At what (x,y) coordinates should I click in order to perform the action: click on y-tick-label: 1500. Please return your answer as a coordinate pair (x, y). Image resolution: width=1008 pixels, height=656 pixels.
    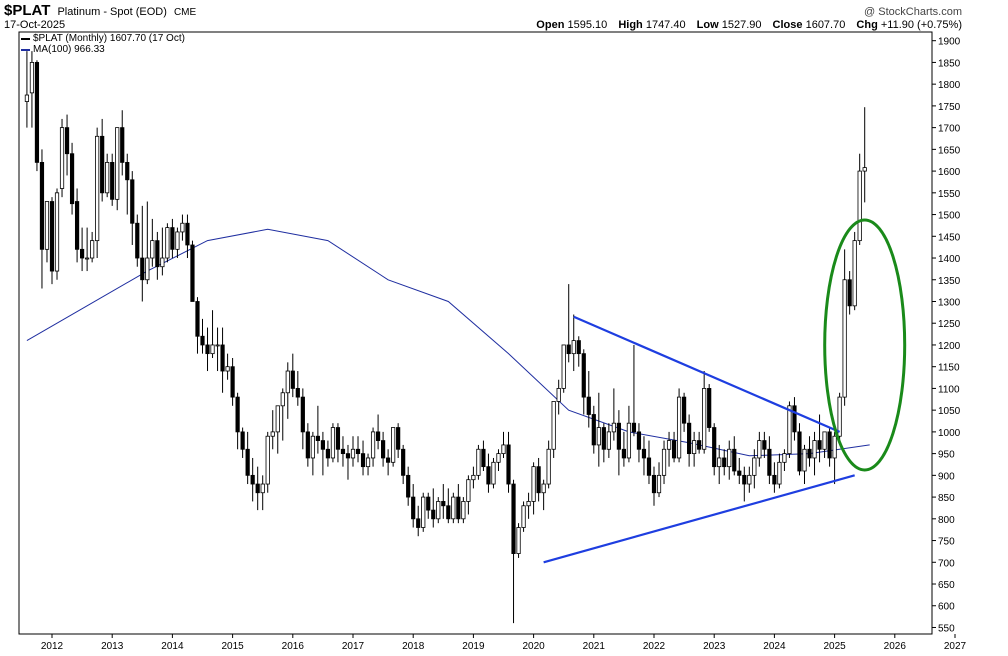
    Looking at the image, I should click on (949, 216).